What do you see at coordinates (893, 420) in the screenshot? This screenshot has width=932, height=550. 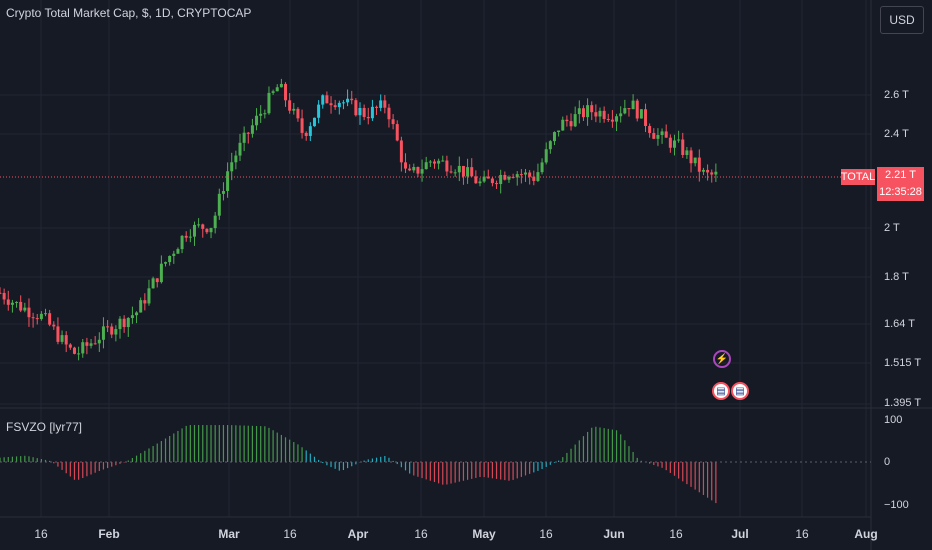 I see `indicator-axis-label: 100` at bounding box center [893, 420].